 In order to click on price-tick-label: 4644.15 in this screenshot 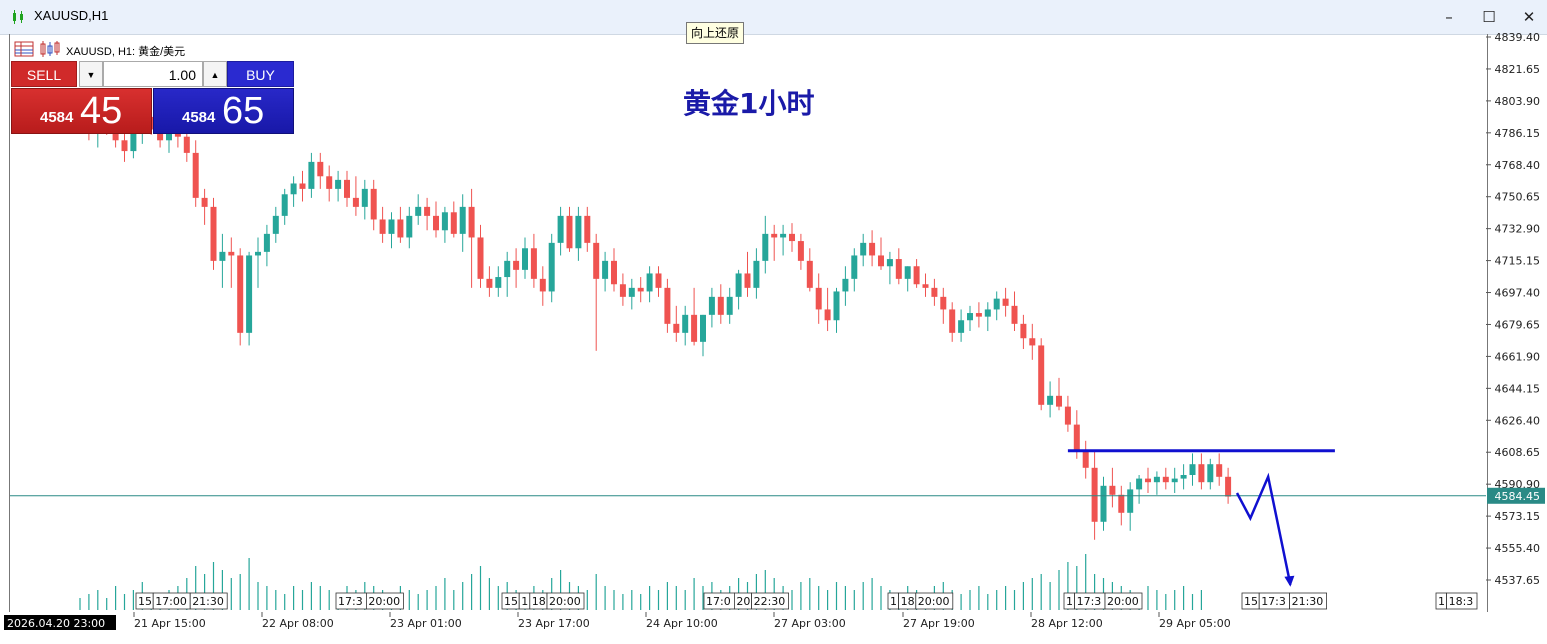, I will do `click(1518, 388)`.